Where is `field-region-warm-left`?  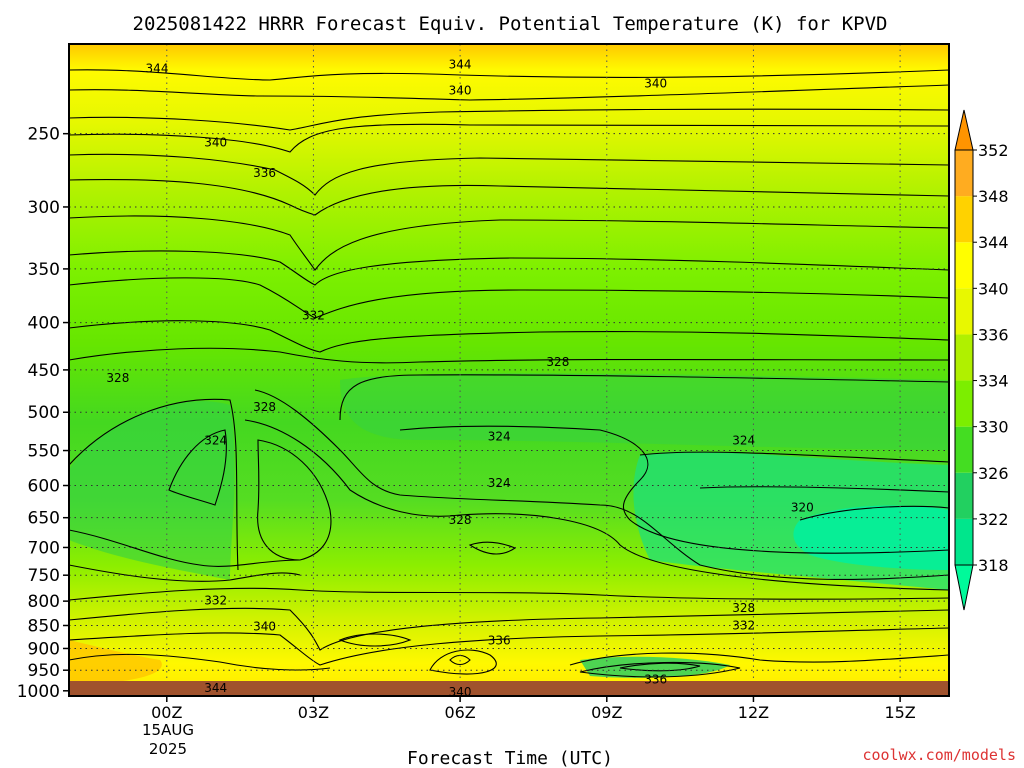 field-region-warm-left is located at coordinates (115, 662).